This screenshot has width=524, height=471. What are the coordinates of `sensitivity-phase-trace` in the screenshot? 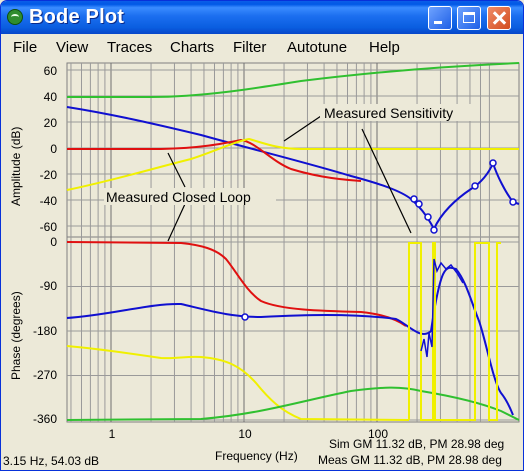 It's located at (238, 383).